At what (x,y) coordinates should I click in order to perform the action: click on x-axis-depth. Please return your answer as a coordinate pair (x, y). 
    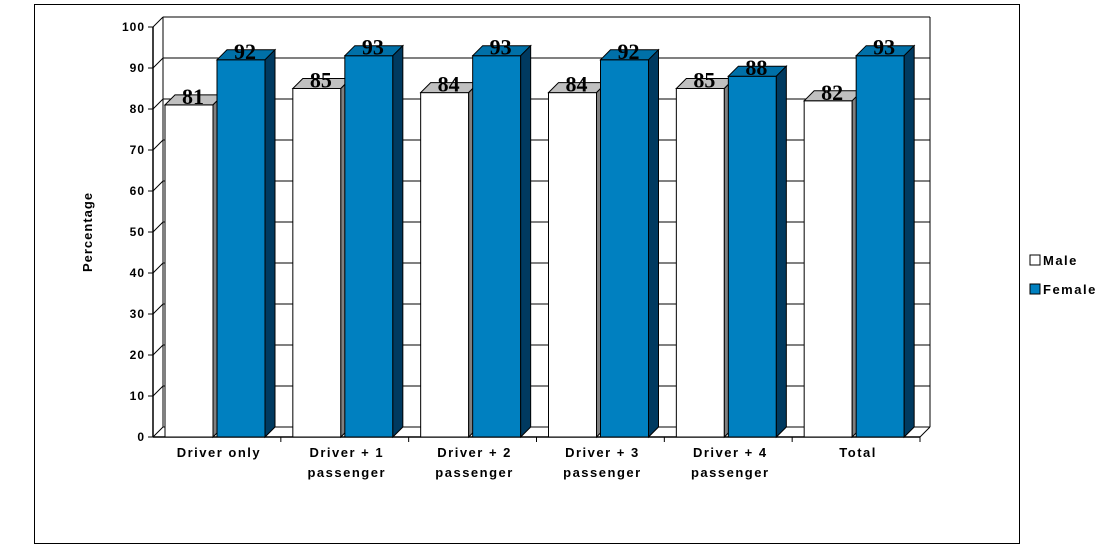
    Looking at the image, I should click on (925, 432).